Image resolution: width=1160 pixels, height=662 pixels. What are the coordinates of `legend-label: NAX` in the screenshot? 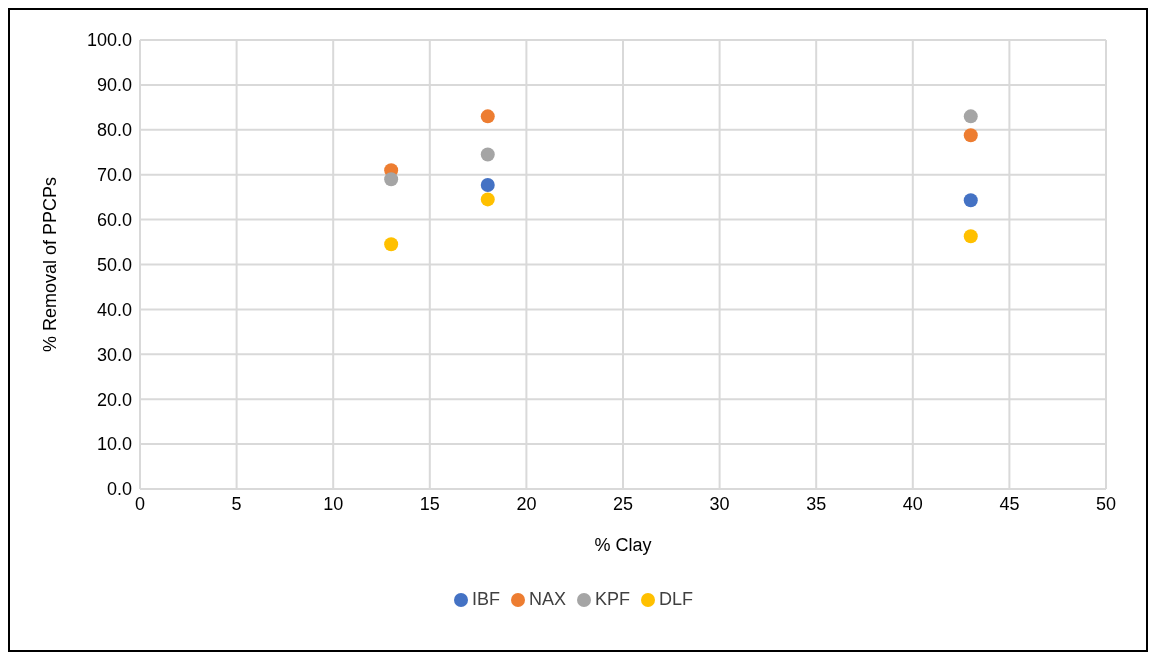 It's located at (547, 599).